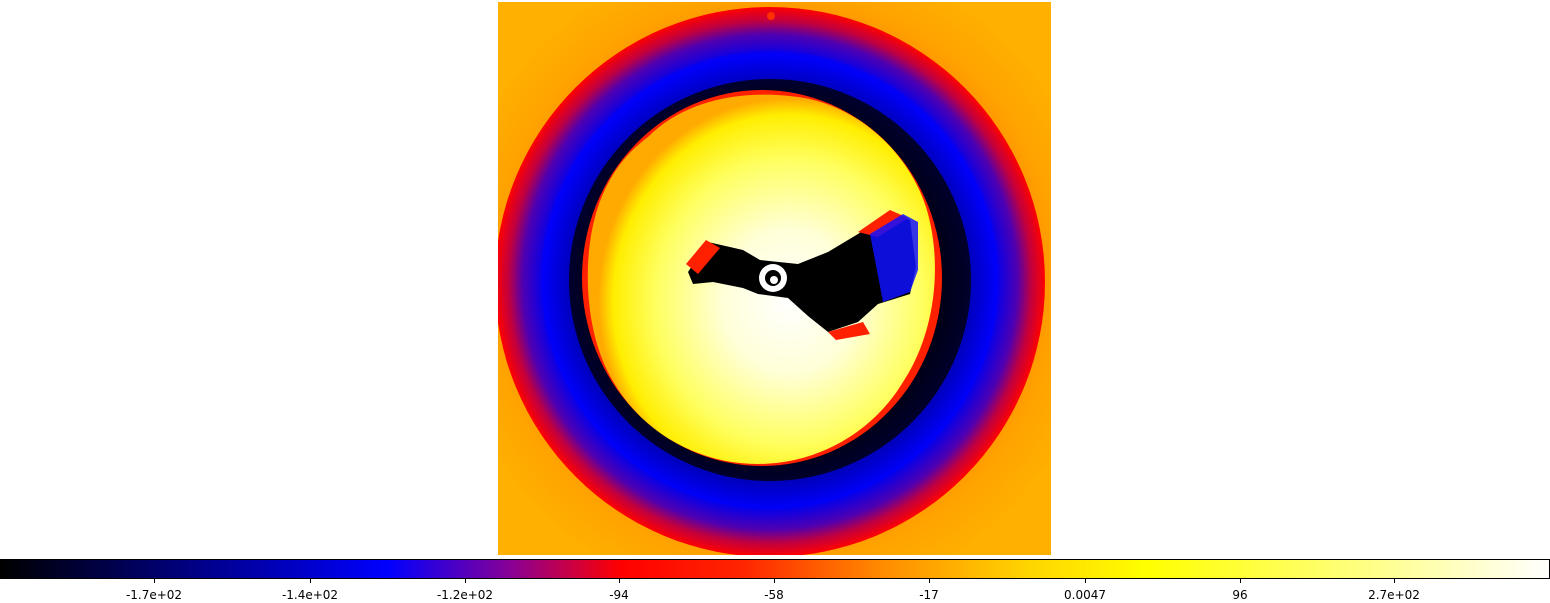  What do you see at coordinates (929, 595) in the screenshot?
I see `colorbar-label: -17` at bounding box center [929, 595].